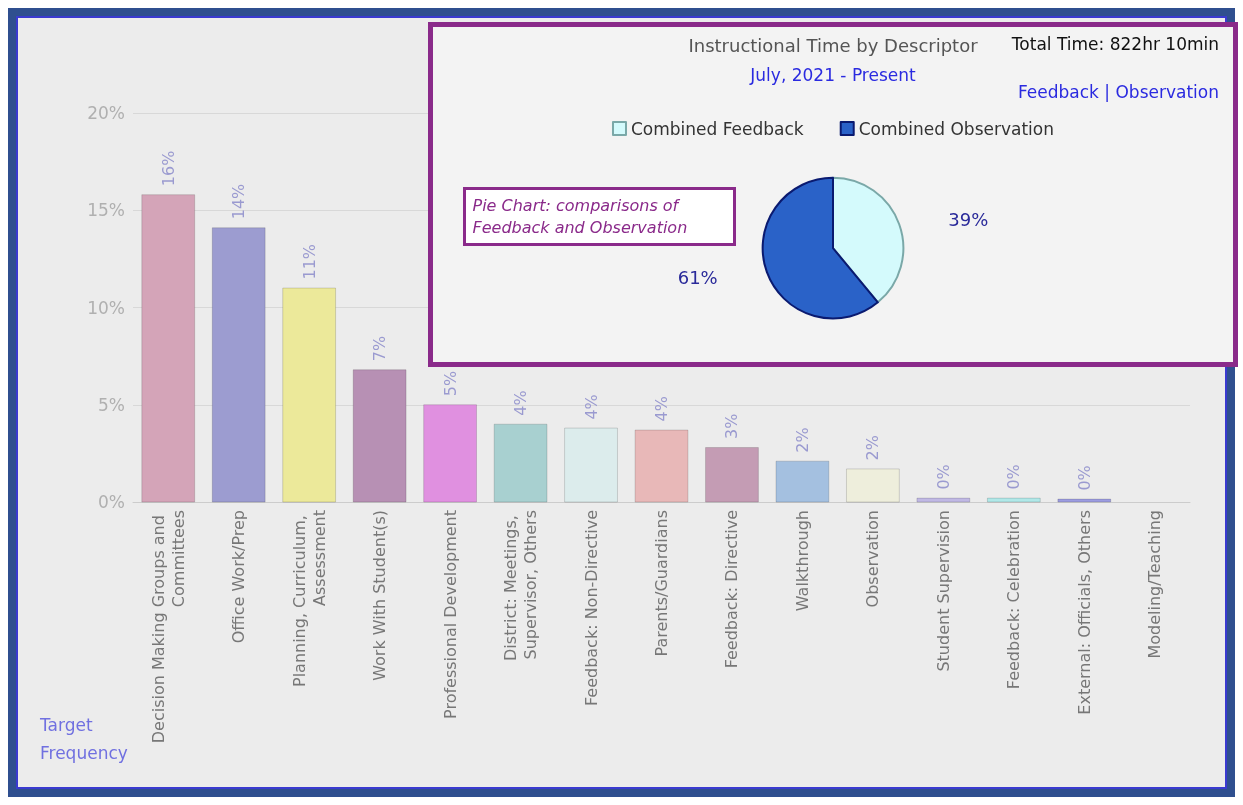 The height and width of the screenshot is (805, 1243). What do you see at coordinates (111, 404) in the screenshot?
I see `y-tick-label: 5%` at bounding box center [111, 404].